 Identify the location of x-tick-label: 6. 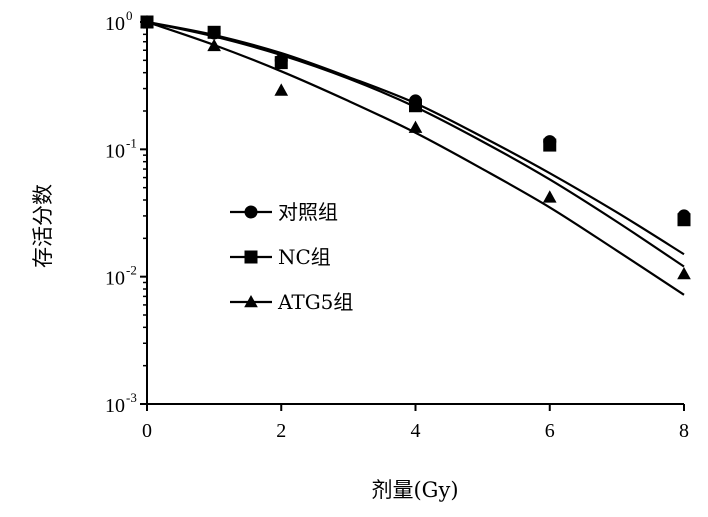
(550, 431).